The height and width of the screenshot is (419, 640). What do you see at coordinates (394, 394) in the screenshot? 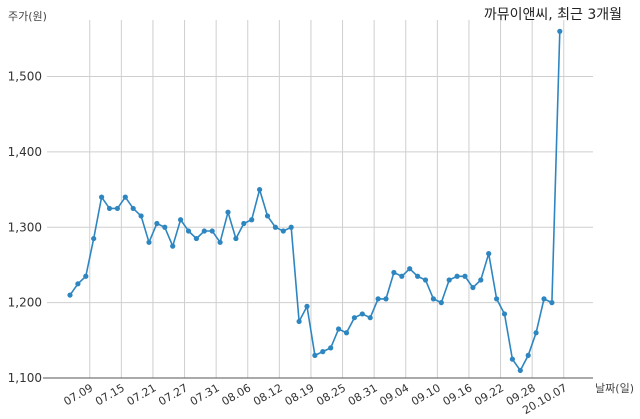
I see `x-tick-label: 09.04` at bounding box center [394, 394].